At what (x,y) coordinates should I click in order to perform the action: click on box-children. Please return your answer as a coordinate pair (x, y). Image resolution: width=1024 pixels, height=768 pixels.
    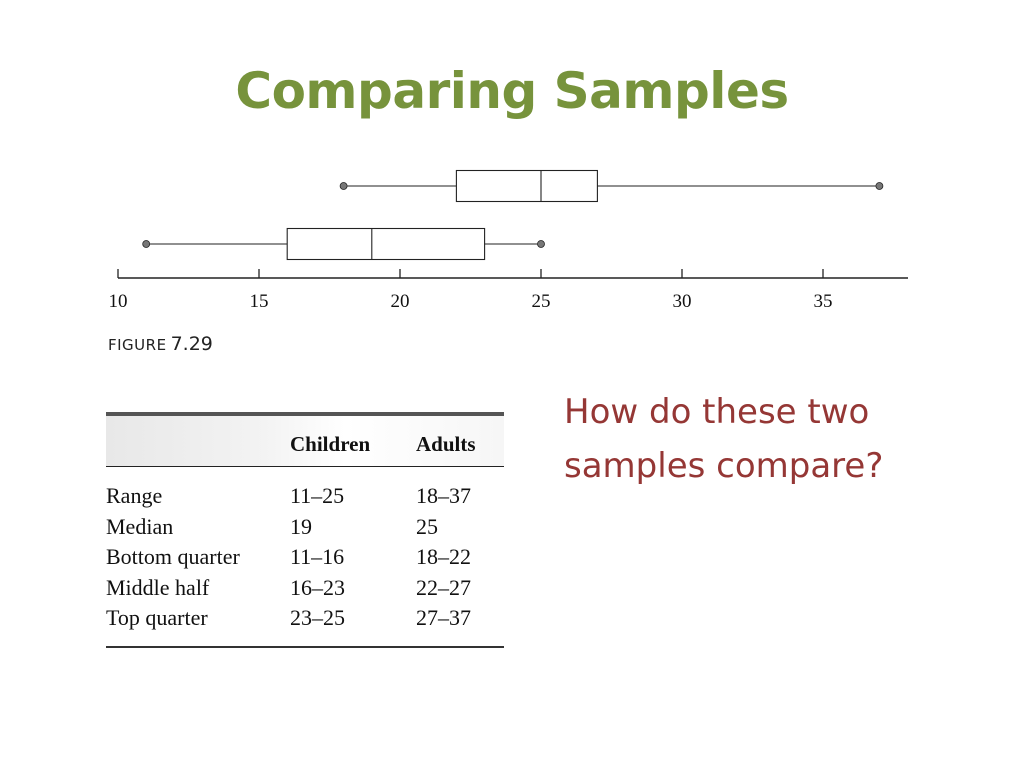
    Looking at the image, I should click on (386, 244).